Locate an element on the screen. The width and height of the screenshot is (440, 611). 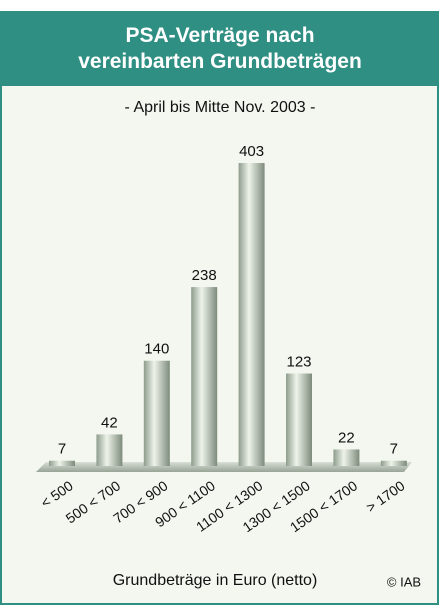
floor is located at coordinates (224, 467).